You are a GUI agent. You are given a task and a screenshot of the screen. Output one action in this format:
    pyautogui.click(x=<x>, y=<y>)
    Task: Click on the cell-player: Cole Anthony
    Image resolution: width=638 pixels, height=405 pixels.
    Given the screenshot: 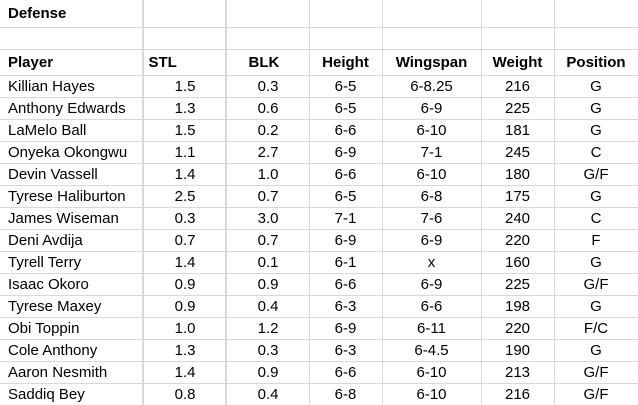 What is the action you would take?
    pyautogui.click(x=72, y=350)
    